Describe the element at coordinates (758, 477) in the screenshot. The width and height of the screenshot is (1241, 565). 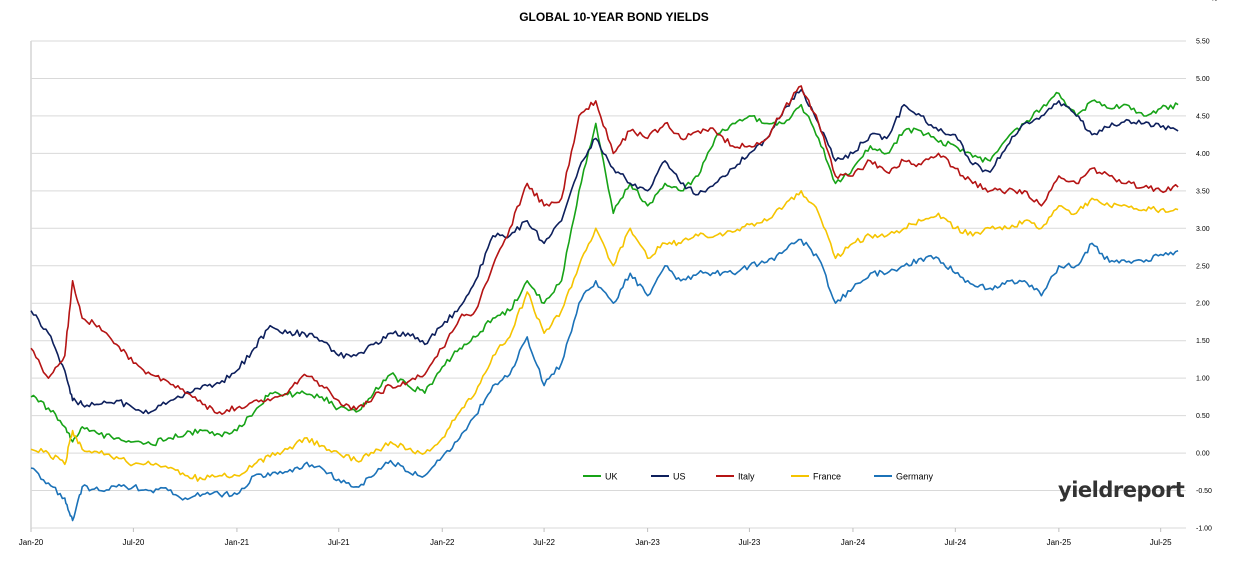
I see `legend: UK US Italy France Germany` at that location.